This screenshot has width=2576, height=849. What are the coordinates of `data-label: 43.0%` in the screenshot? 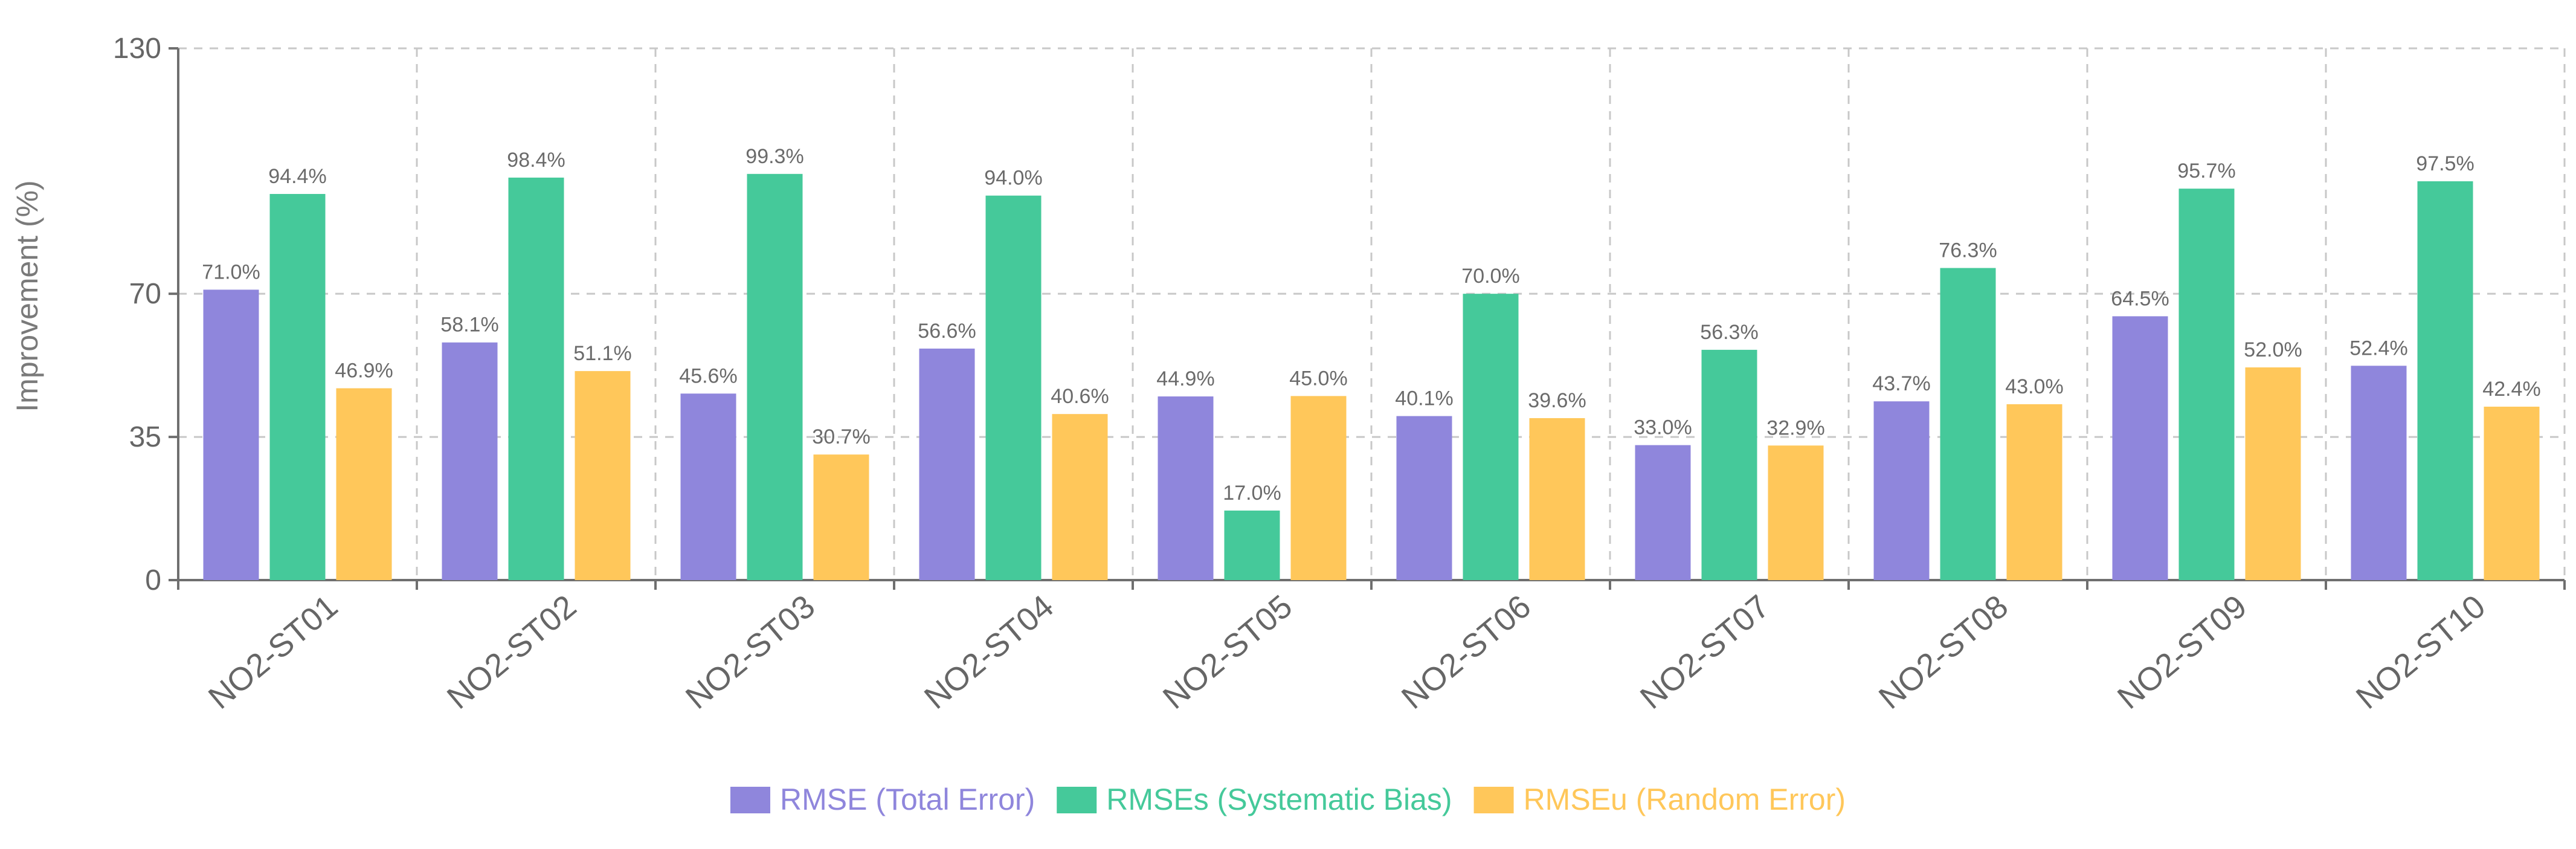 It's located at (2034, 386).